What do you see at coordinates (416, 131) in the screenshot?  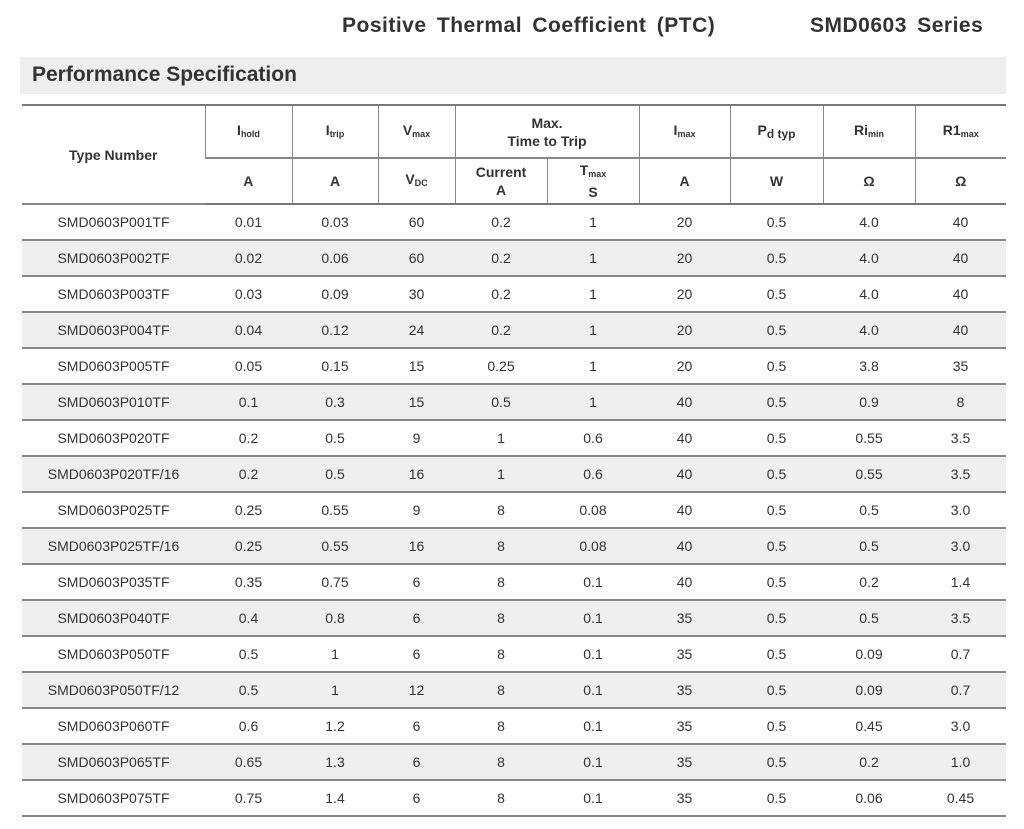 I see `header-vmax: Vmax` at bounding box center [416, 131].